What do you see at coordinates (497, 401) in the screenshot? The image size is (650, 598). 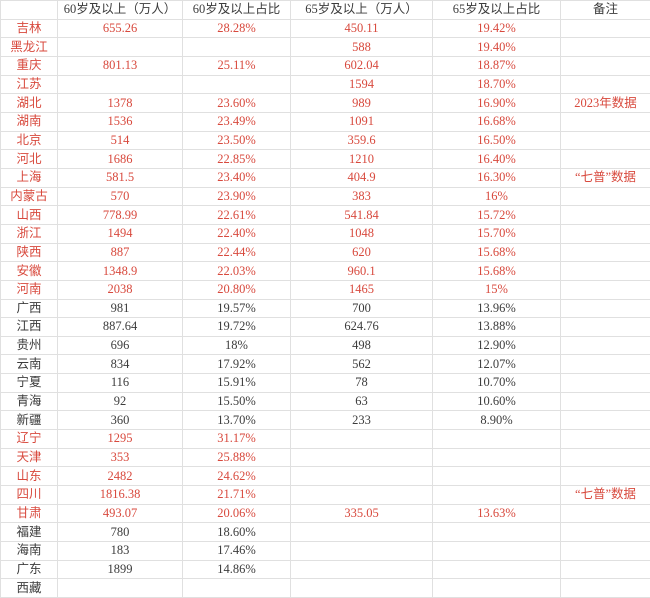 I see `age65-ratio-cell: 10.60%` at bounding box center [497, 401].